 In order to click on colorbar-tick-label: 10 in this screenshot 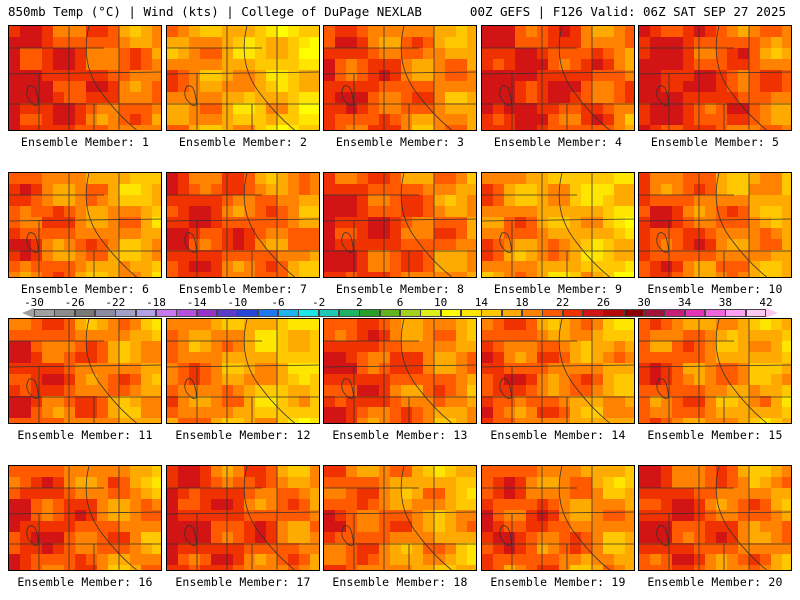, I will do `click(441, 302)`.